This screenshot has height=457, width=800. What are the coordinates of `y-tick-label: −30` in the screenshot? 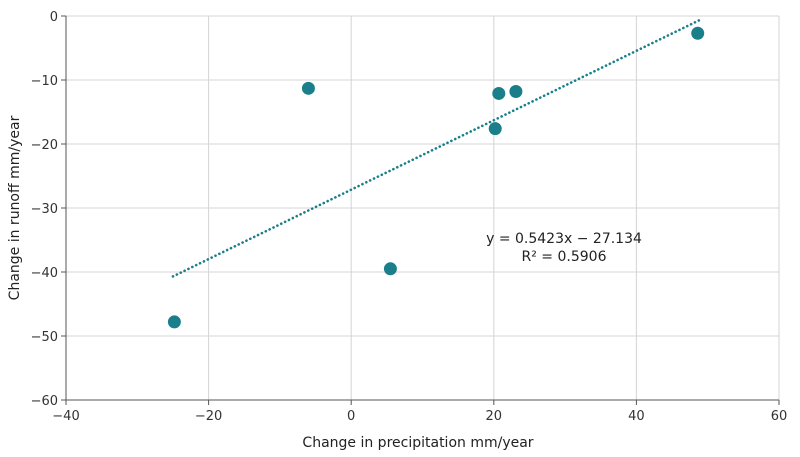 It's located at (44, 209).